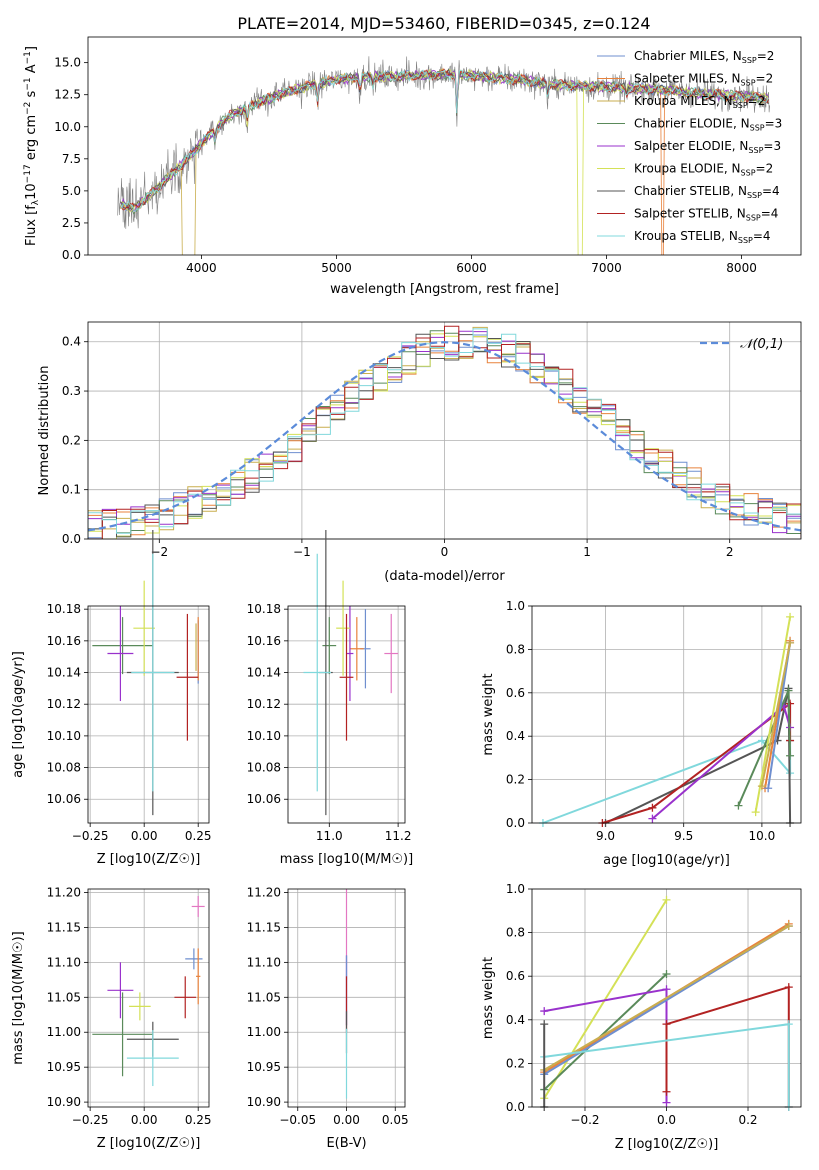 The width and height of the screenshot is (819, 1170). I want to click on ax5-frame, so click(148, 998).